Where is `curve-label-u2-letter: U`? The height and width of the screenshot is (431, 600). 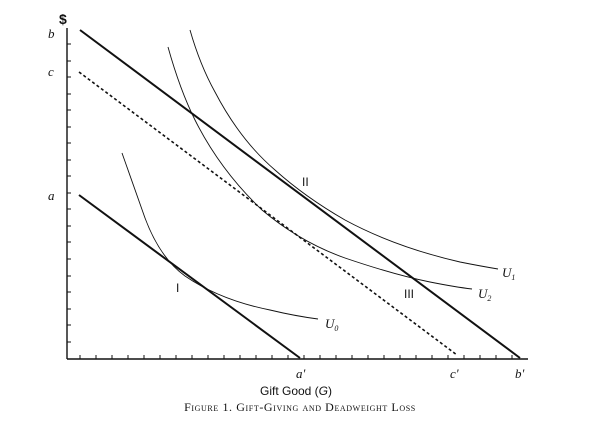 curve-label-u2-letter: U is located at coordinates (483, 293).